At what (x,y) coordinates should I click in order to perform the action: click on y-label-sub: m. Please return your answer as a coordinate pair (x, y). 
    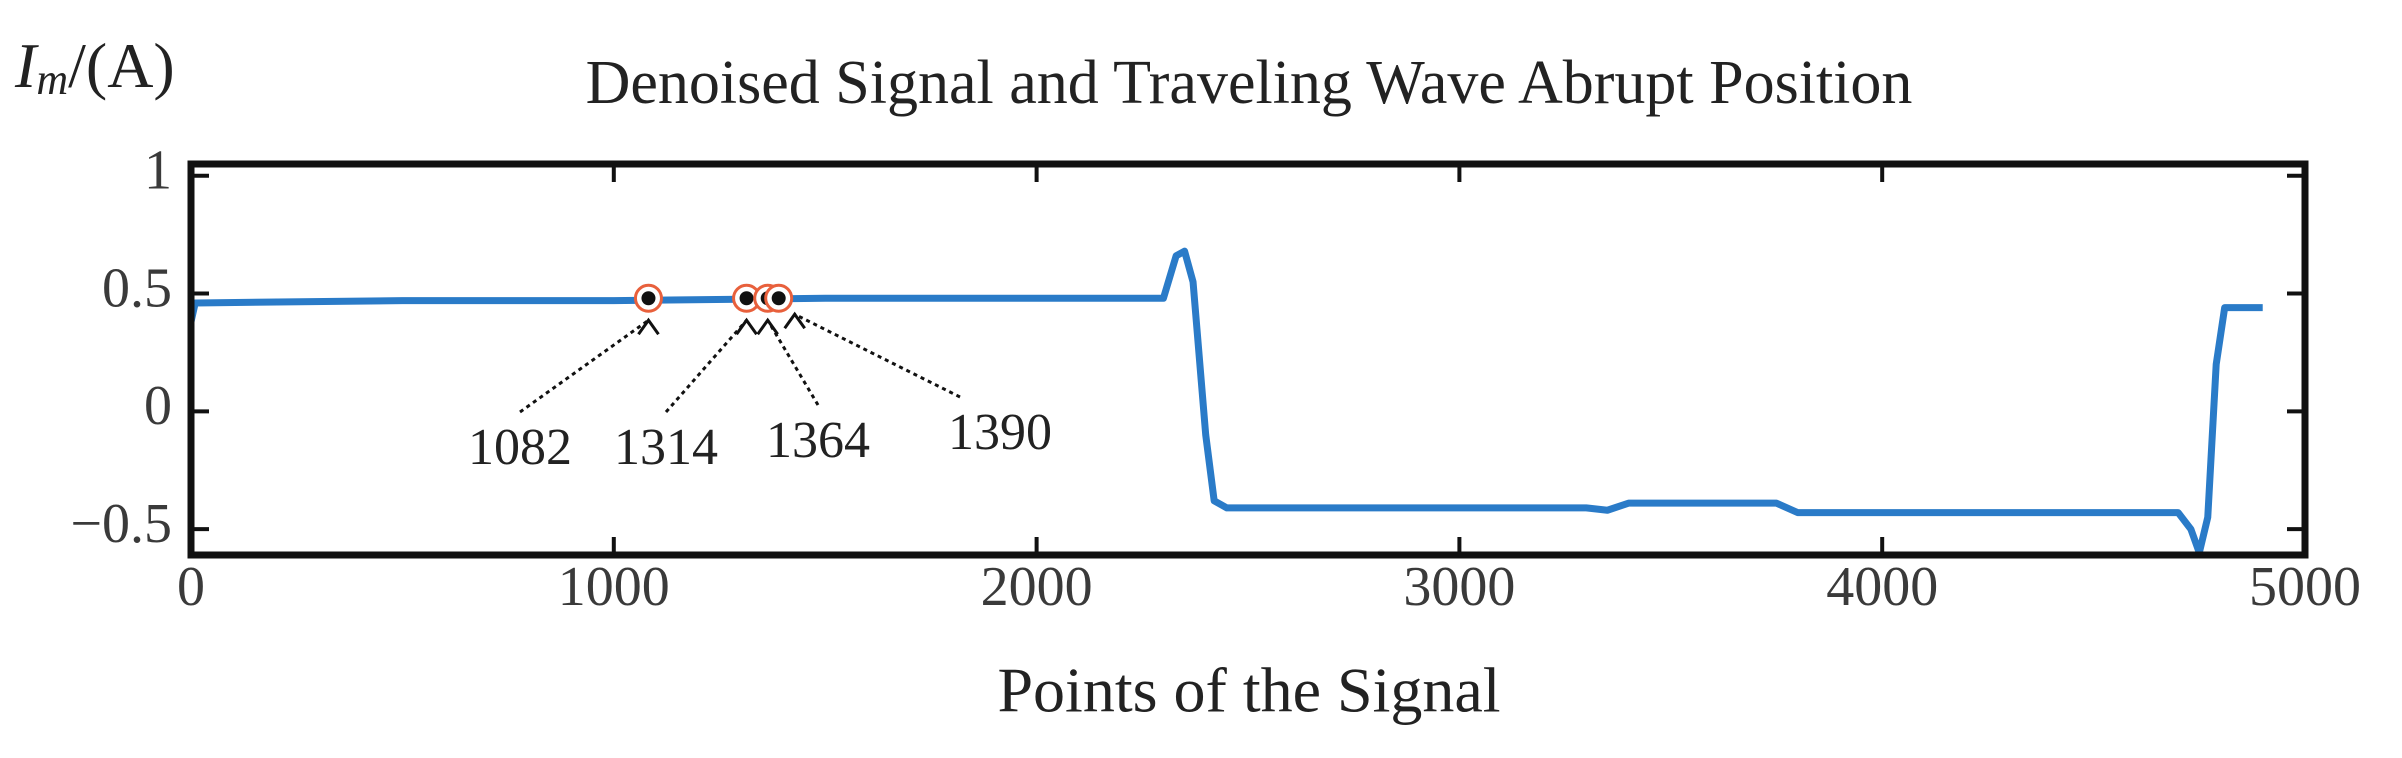
    Looking at the image, I should click on (52, 79).